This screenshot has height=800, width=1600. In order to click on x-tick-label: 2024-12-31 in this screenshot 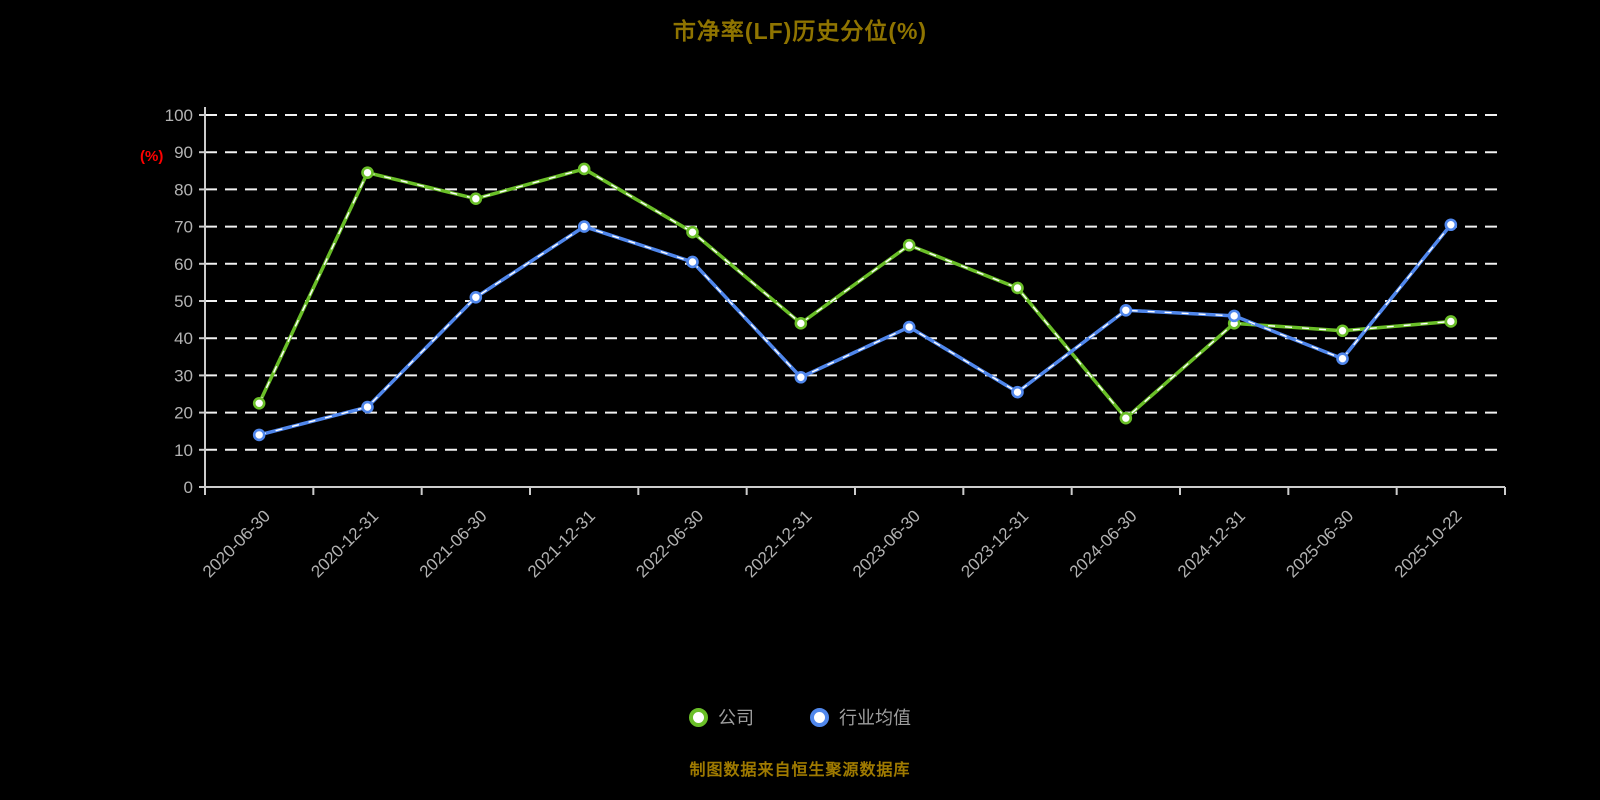, I will do `click(1211, 543)`.